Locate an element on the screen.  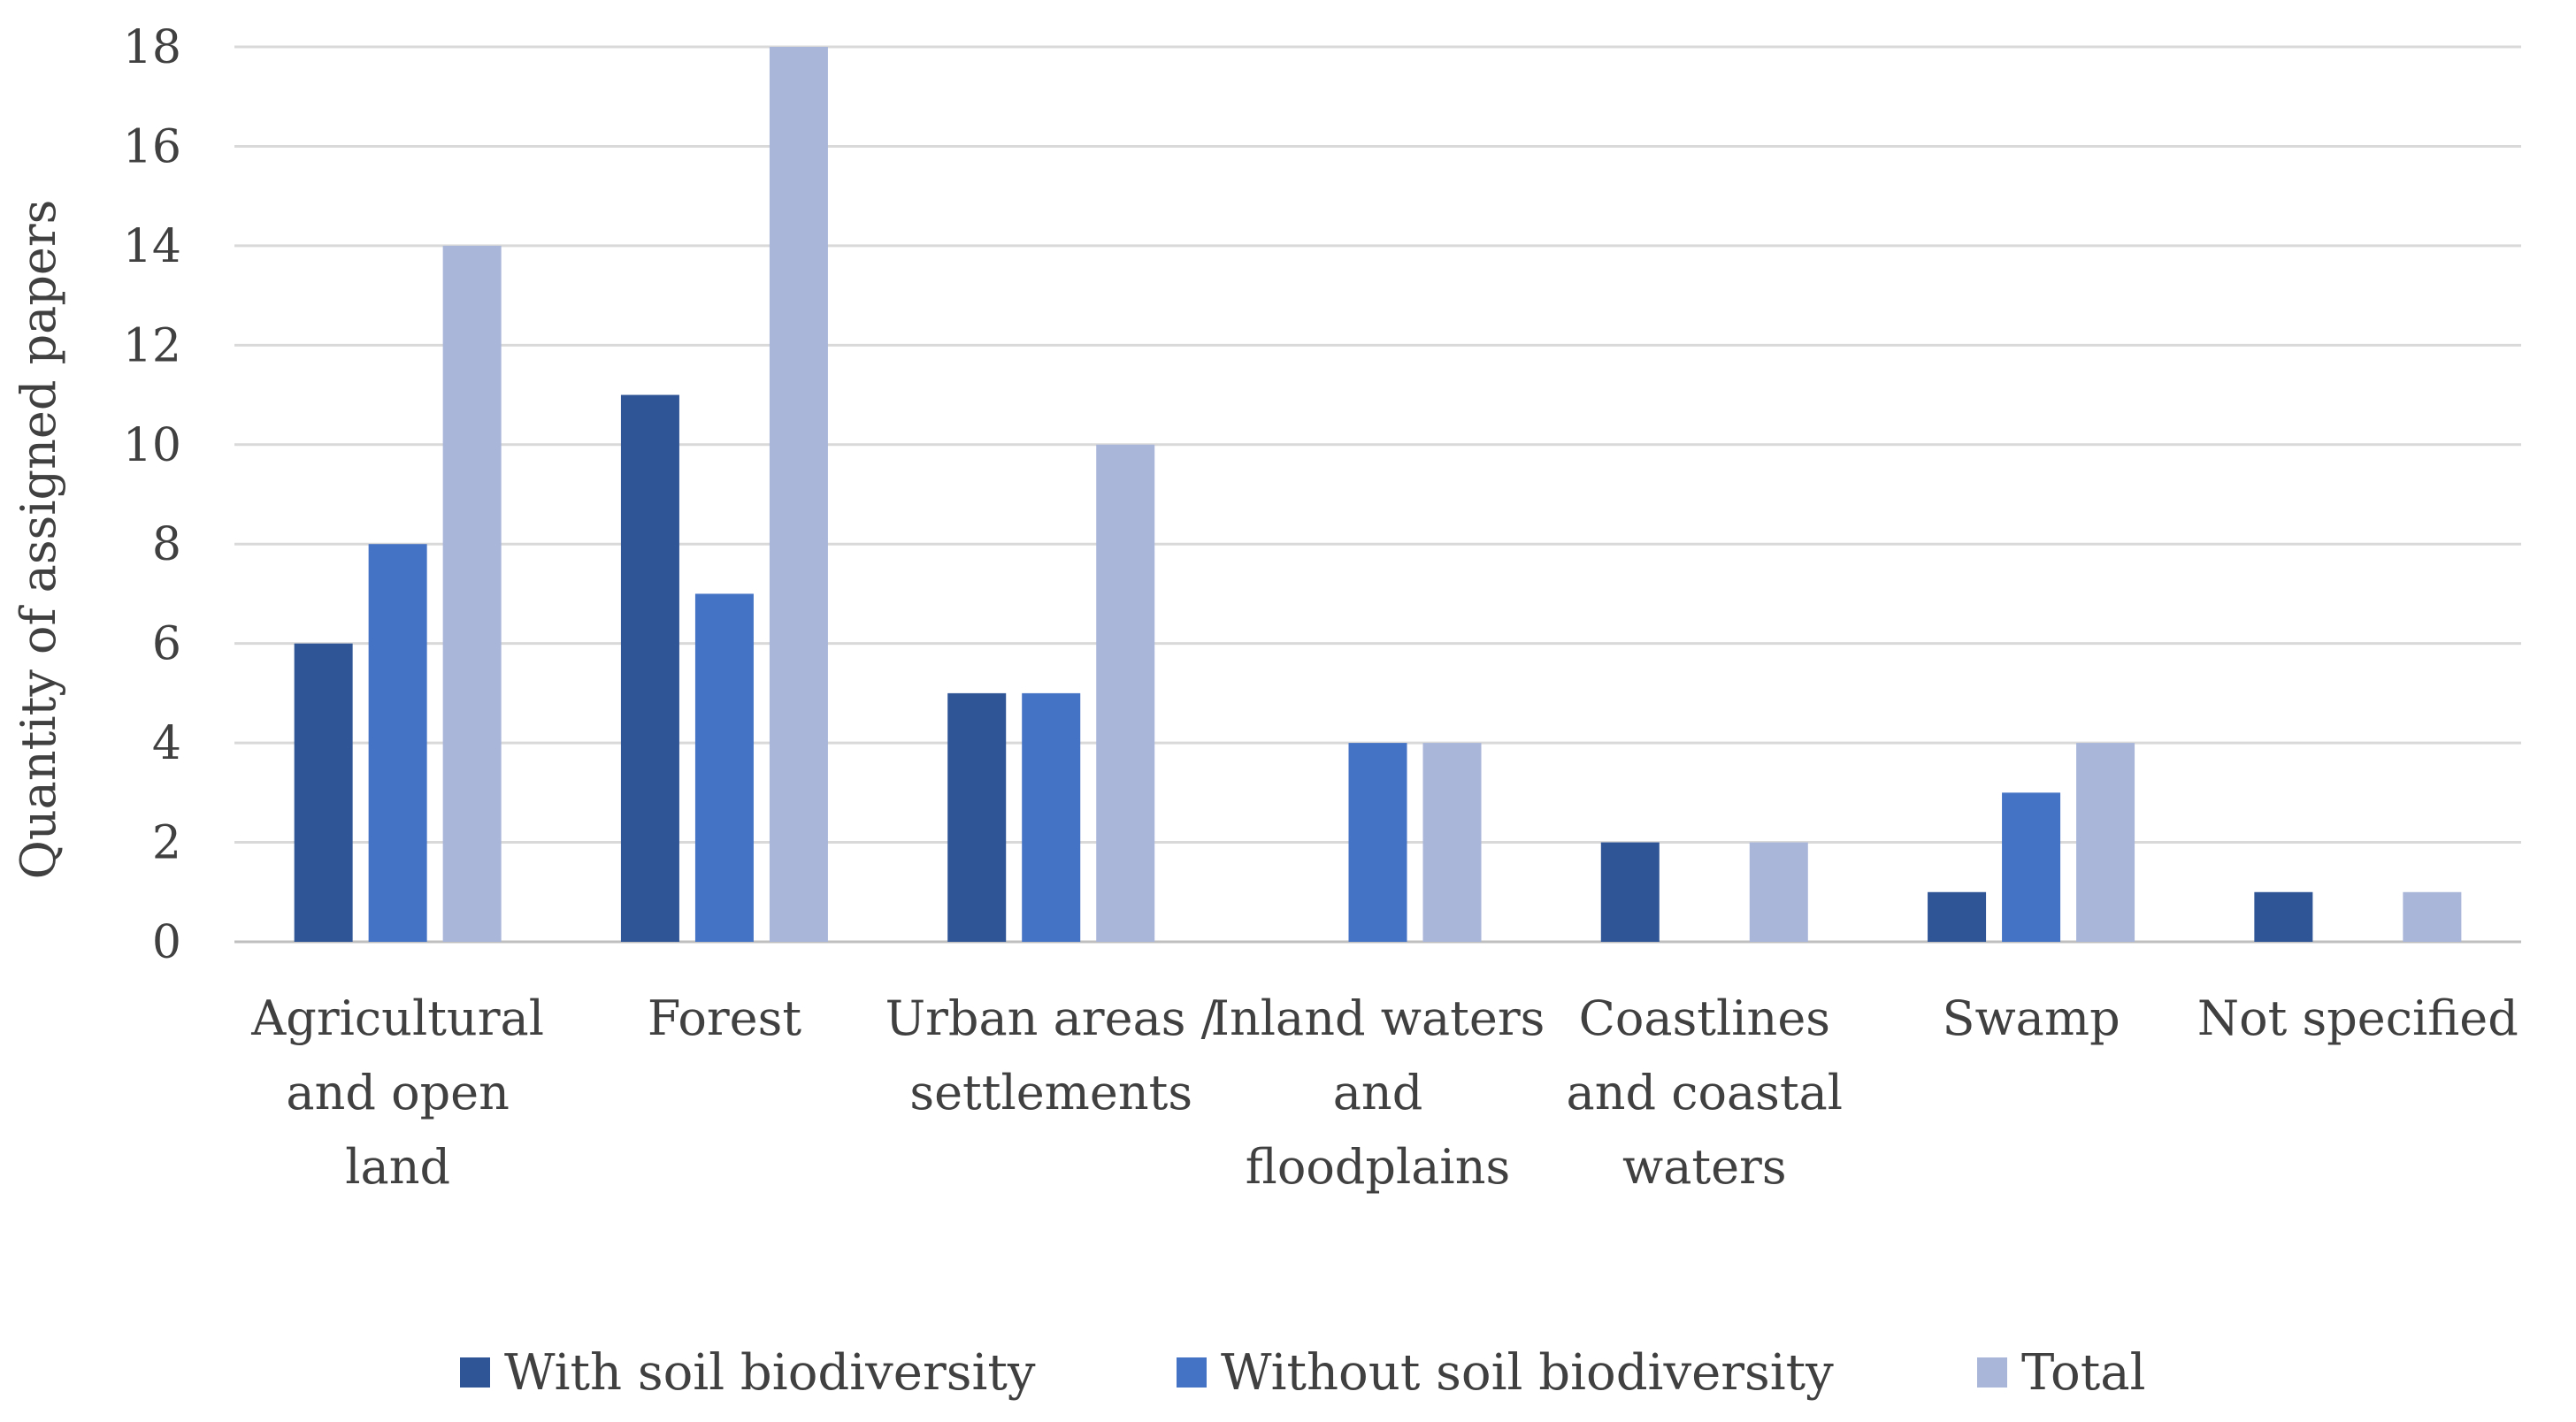
y-tick-label: 0 is located at coordinates (166, 942).